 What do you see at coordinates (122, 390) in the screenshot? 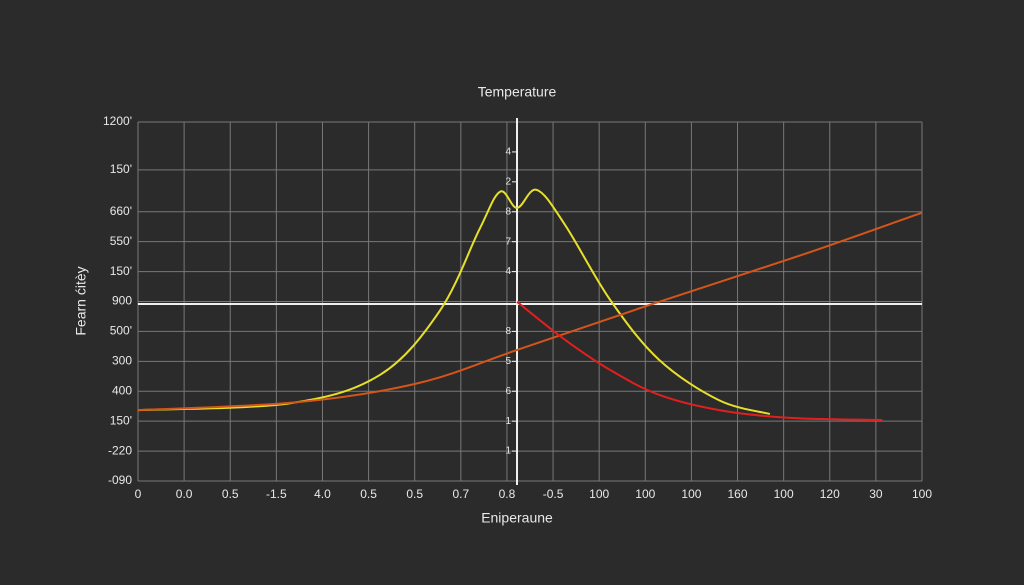
I see `y-tick-label: 400` at bounding box center [122, 390].